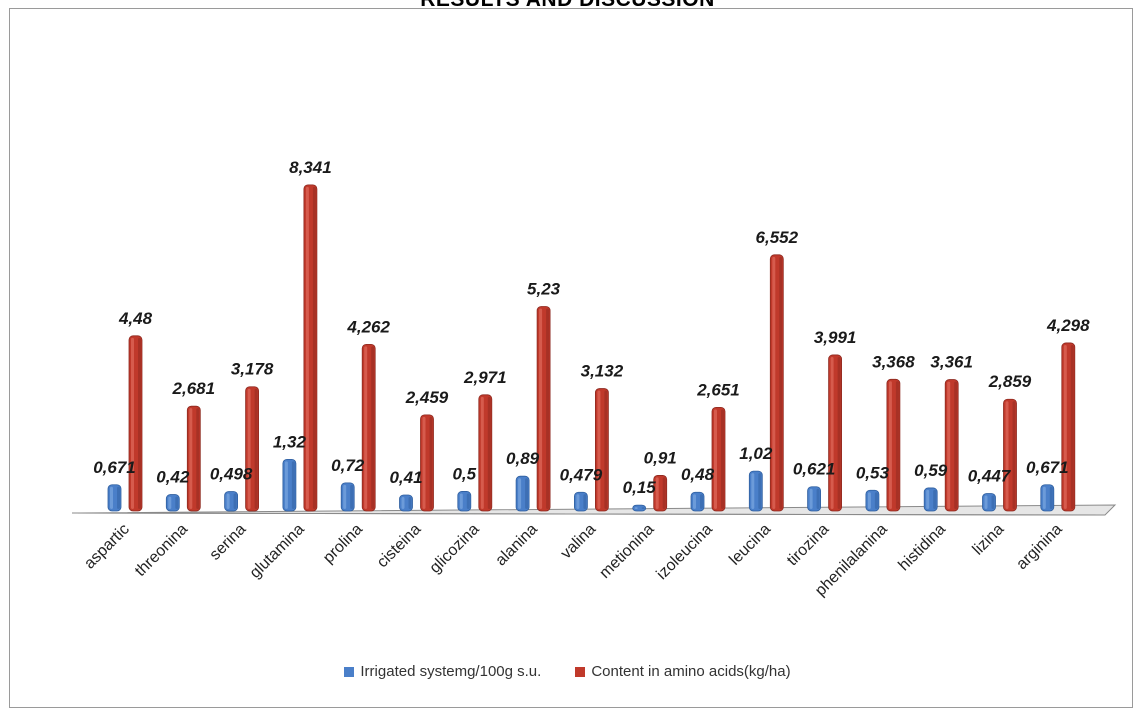 This screenshot has height=709, width=1135. I want to click on bar-content-valina, so click(602, 450).